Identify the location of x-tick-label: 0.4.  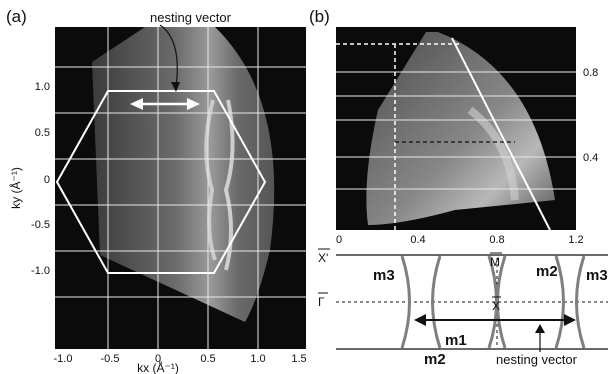
(417, 240).